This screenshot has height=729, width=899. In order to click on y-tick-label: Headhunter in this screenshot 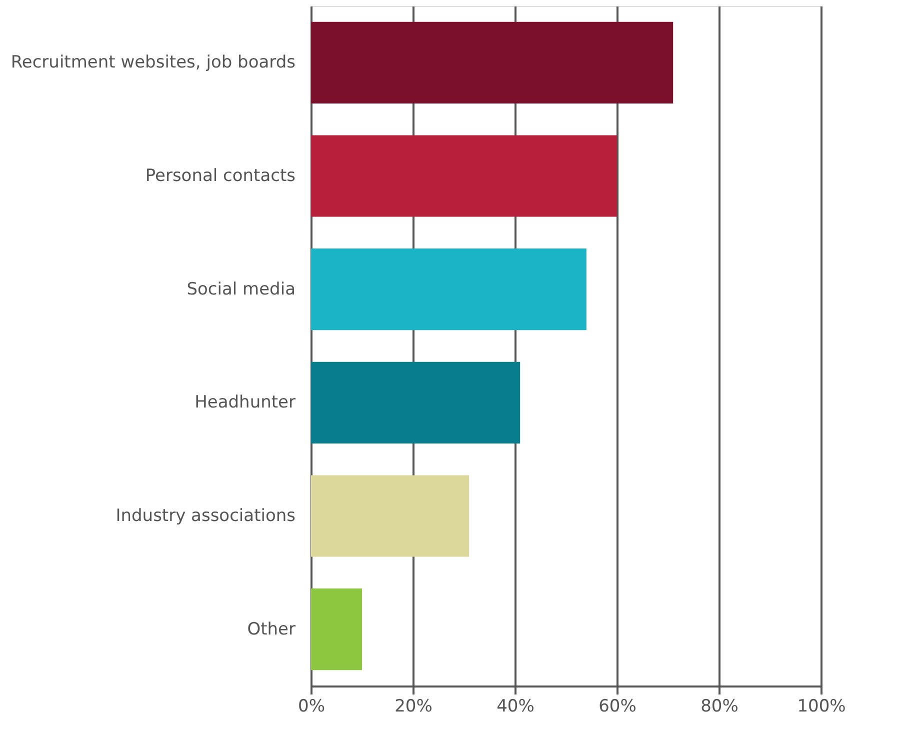, I will do `click(245, 402)`.